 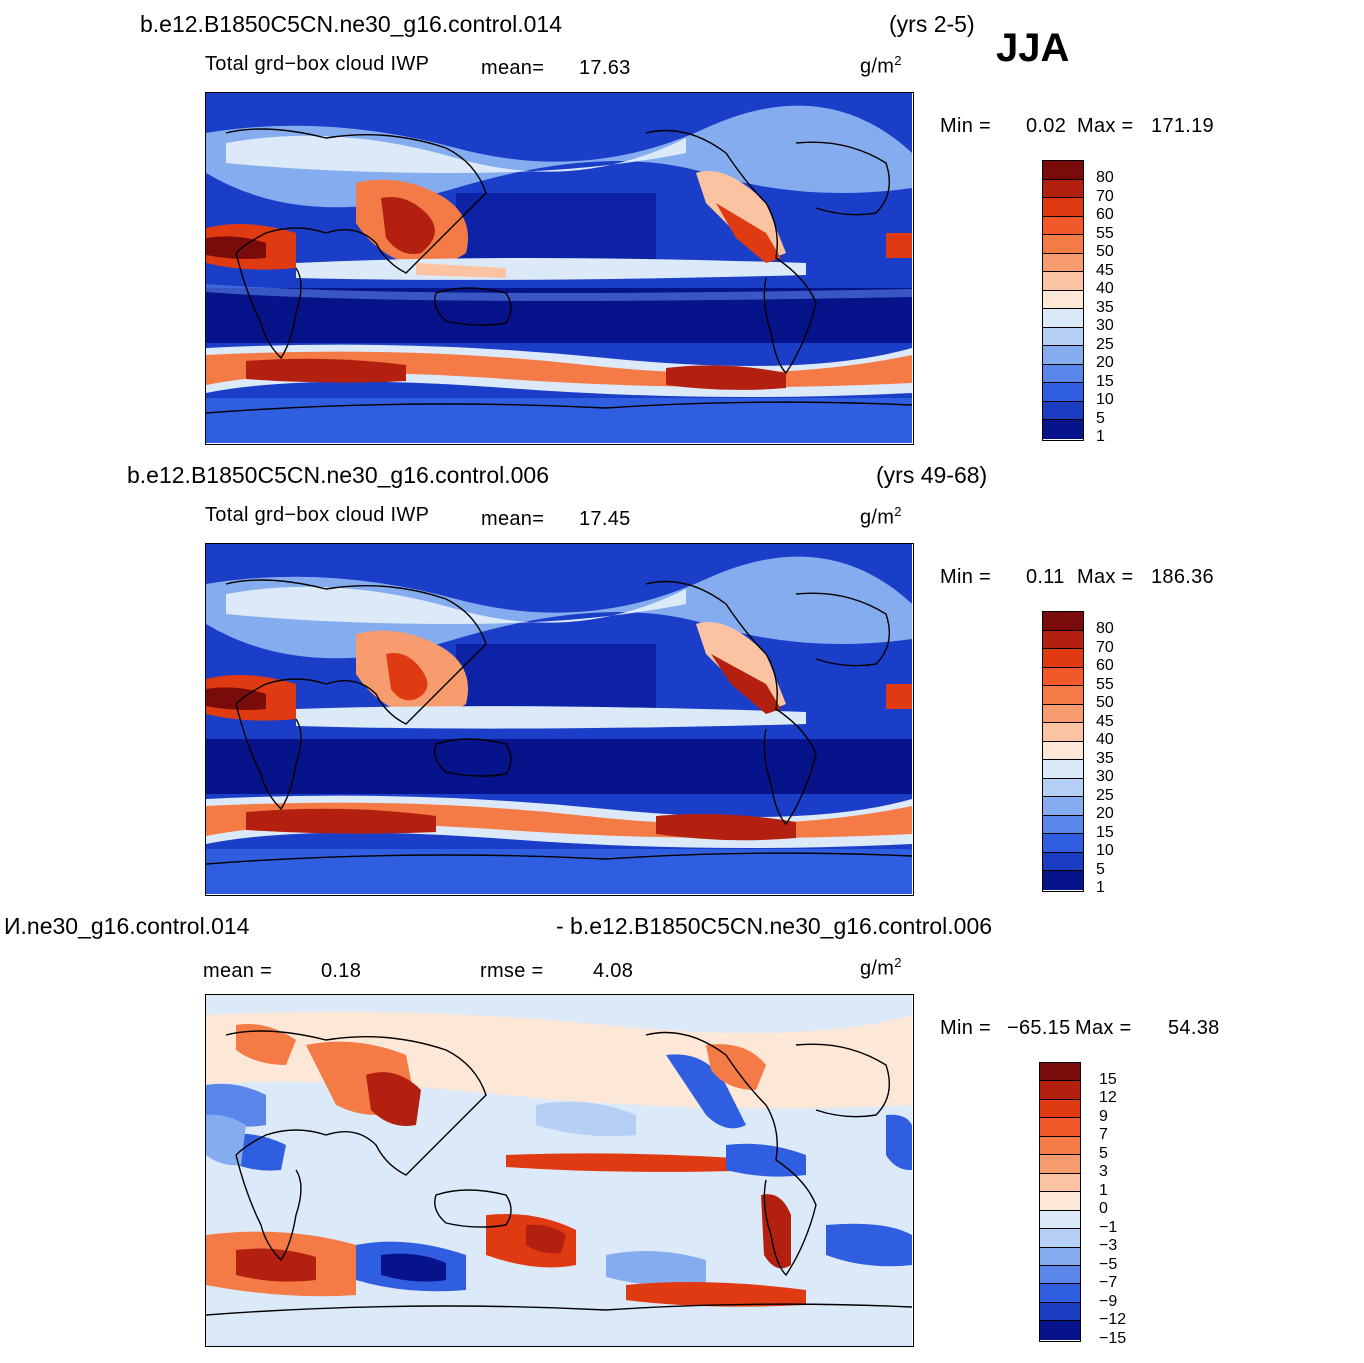 I want to click on panel1-min-label: Min =, so click(x=965, y=126).